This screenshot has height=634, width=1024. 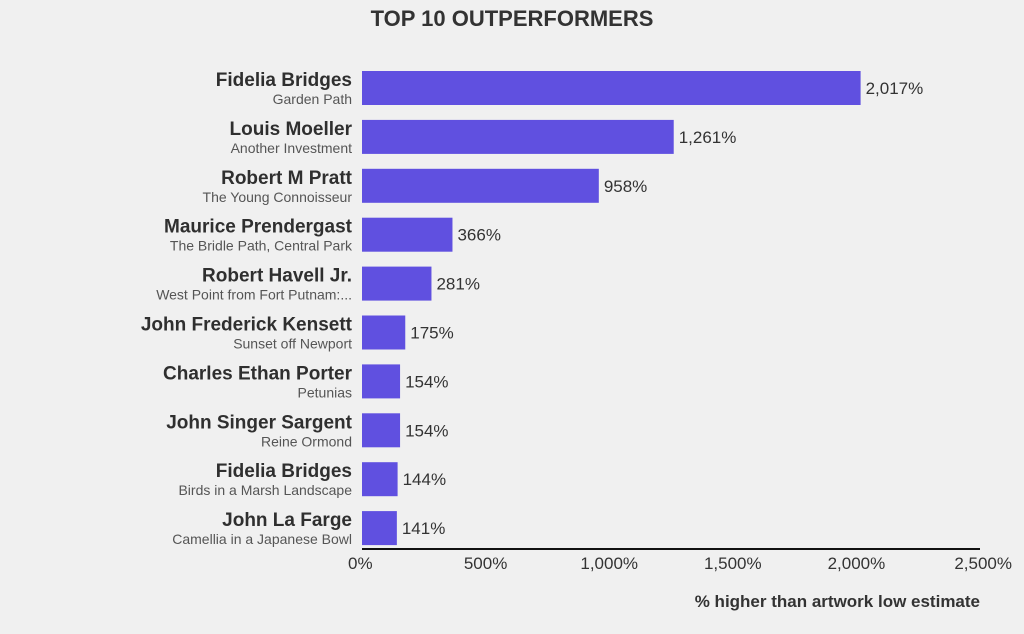 I want to click on artwork-label: Petunias, so click(x=325, y=392).